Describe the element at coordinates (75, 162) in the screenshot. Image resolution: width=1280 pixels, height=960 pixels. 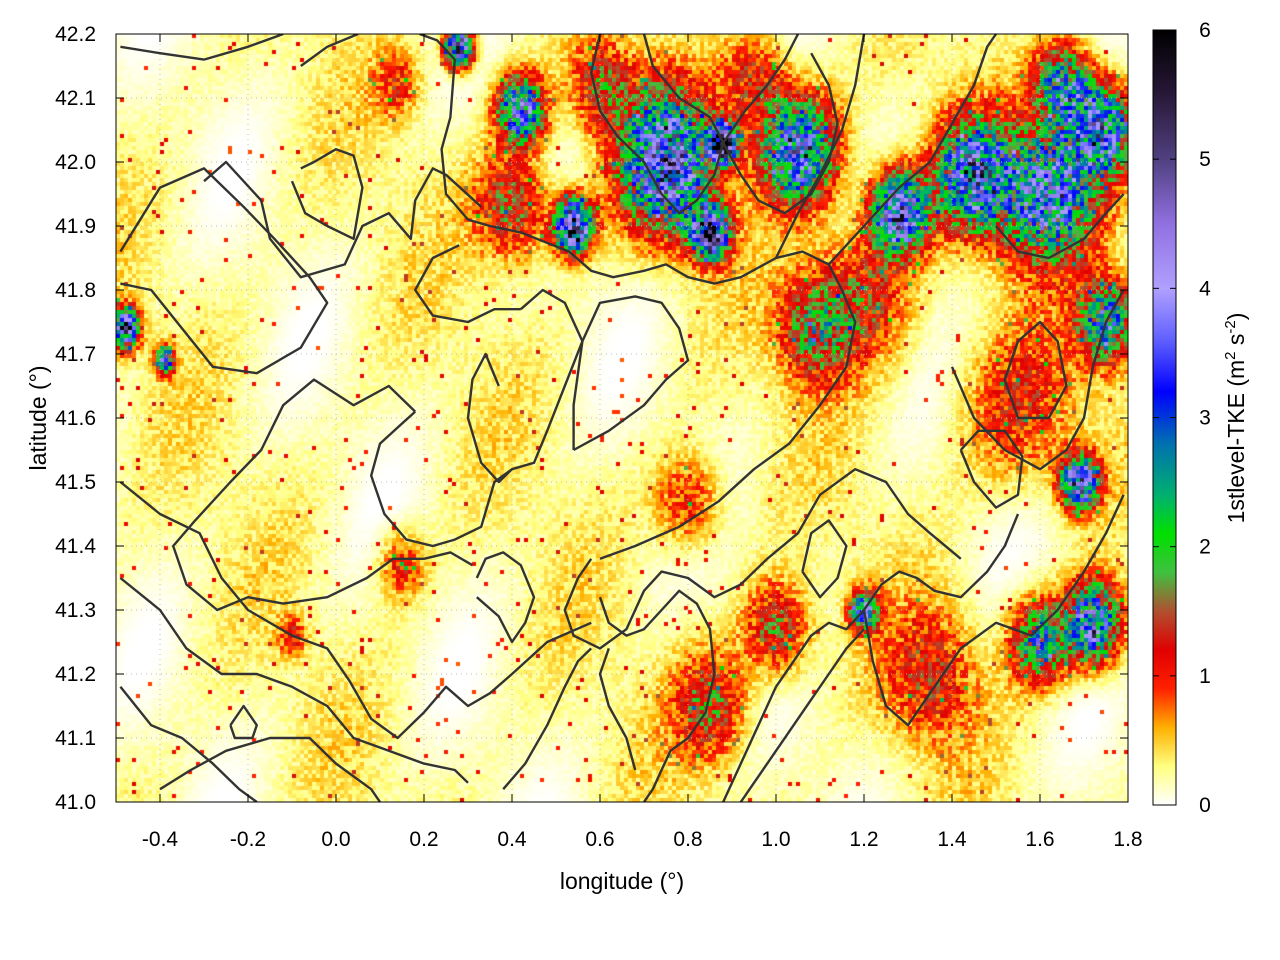
I see `y-tick-label: 42.0` at that location.